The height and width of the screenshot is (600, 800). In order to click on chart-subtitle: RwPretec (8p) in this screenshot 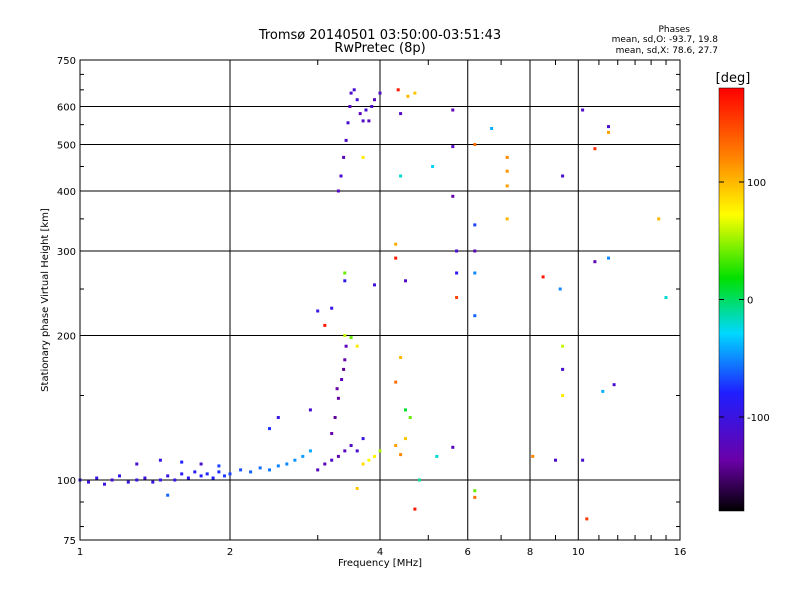, I will do `click(379, 48)`.